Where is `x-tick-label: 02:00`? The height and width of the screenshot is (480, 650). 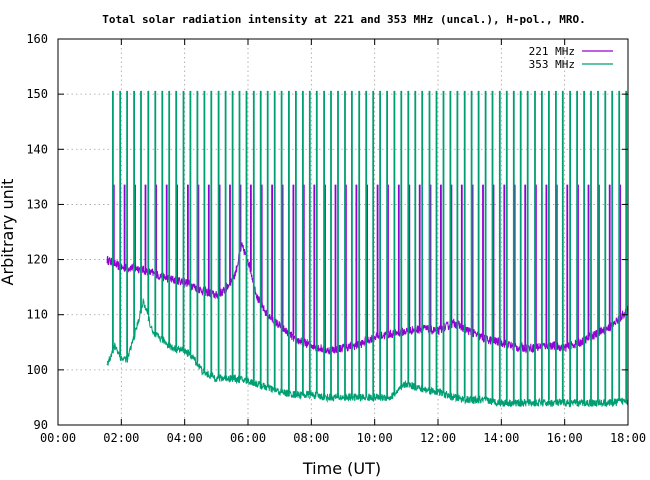 x-tick-label: 02:00 is located at coordinates (121, 438).